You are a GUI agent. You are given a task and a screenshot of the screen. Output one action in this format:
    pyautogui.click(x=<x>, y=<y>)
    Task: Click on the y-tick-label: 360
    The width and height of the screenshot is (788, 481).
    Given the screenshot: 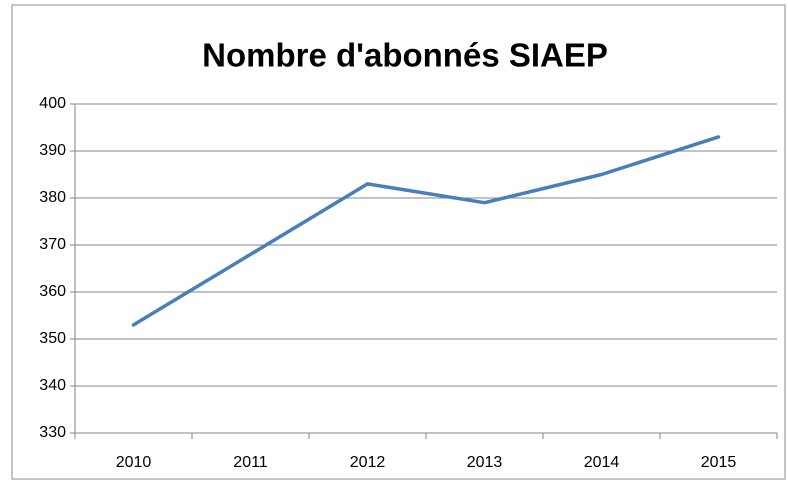 What is the action you would take?
    pyautogui.click(x=52, y=291)
    